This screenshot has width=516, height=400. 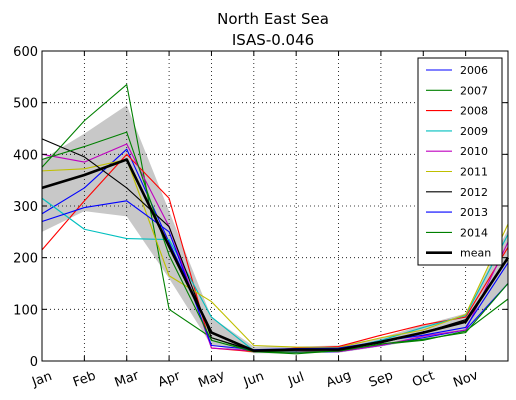 What do you see at coordinates (423, 380) in the screenshot?
I see `x-tick-label: Oct` at bounding box center [423, 380].